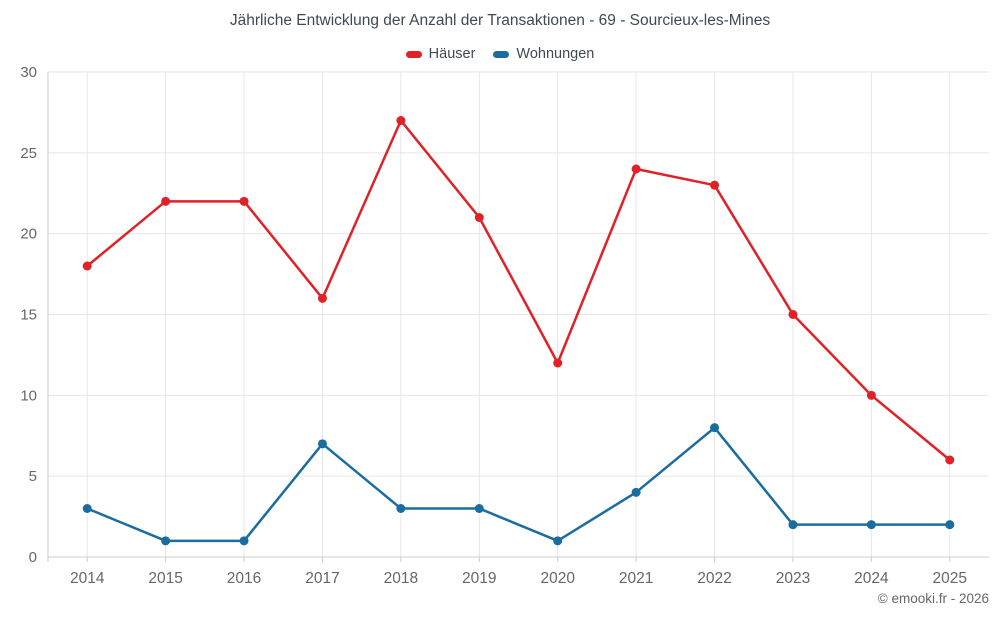 This screenshot has width=1000, height=625. I want to click on data-point-wohnungen-2017, so click(322, 444).